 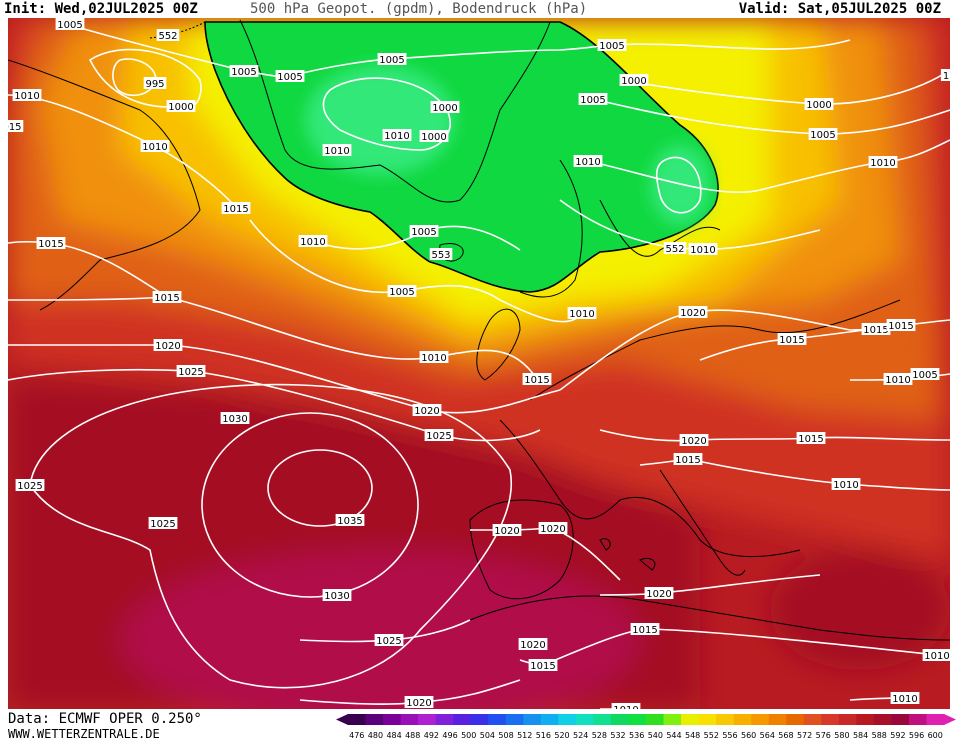 I want to click on legend-tick-label: 524, so click(x=580, y=735).